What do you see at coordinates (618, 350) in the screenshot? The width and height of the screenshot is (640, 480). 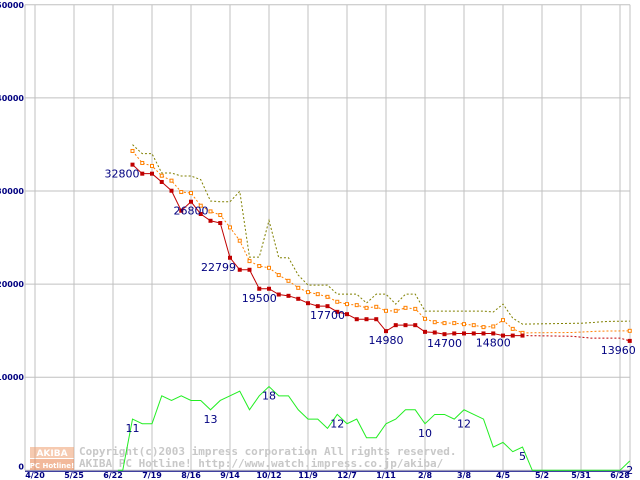 I see `data-label: 13960` at bounding box center [618, 350].